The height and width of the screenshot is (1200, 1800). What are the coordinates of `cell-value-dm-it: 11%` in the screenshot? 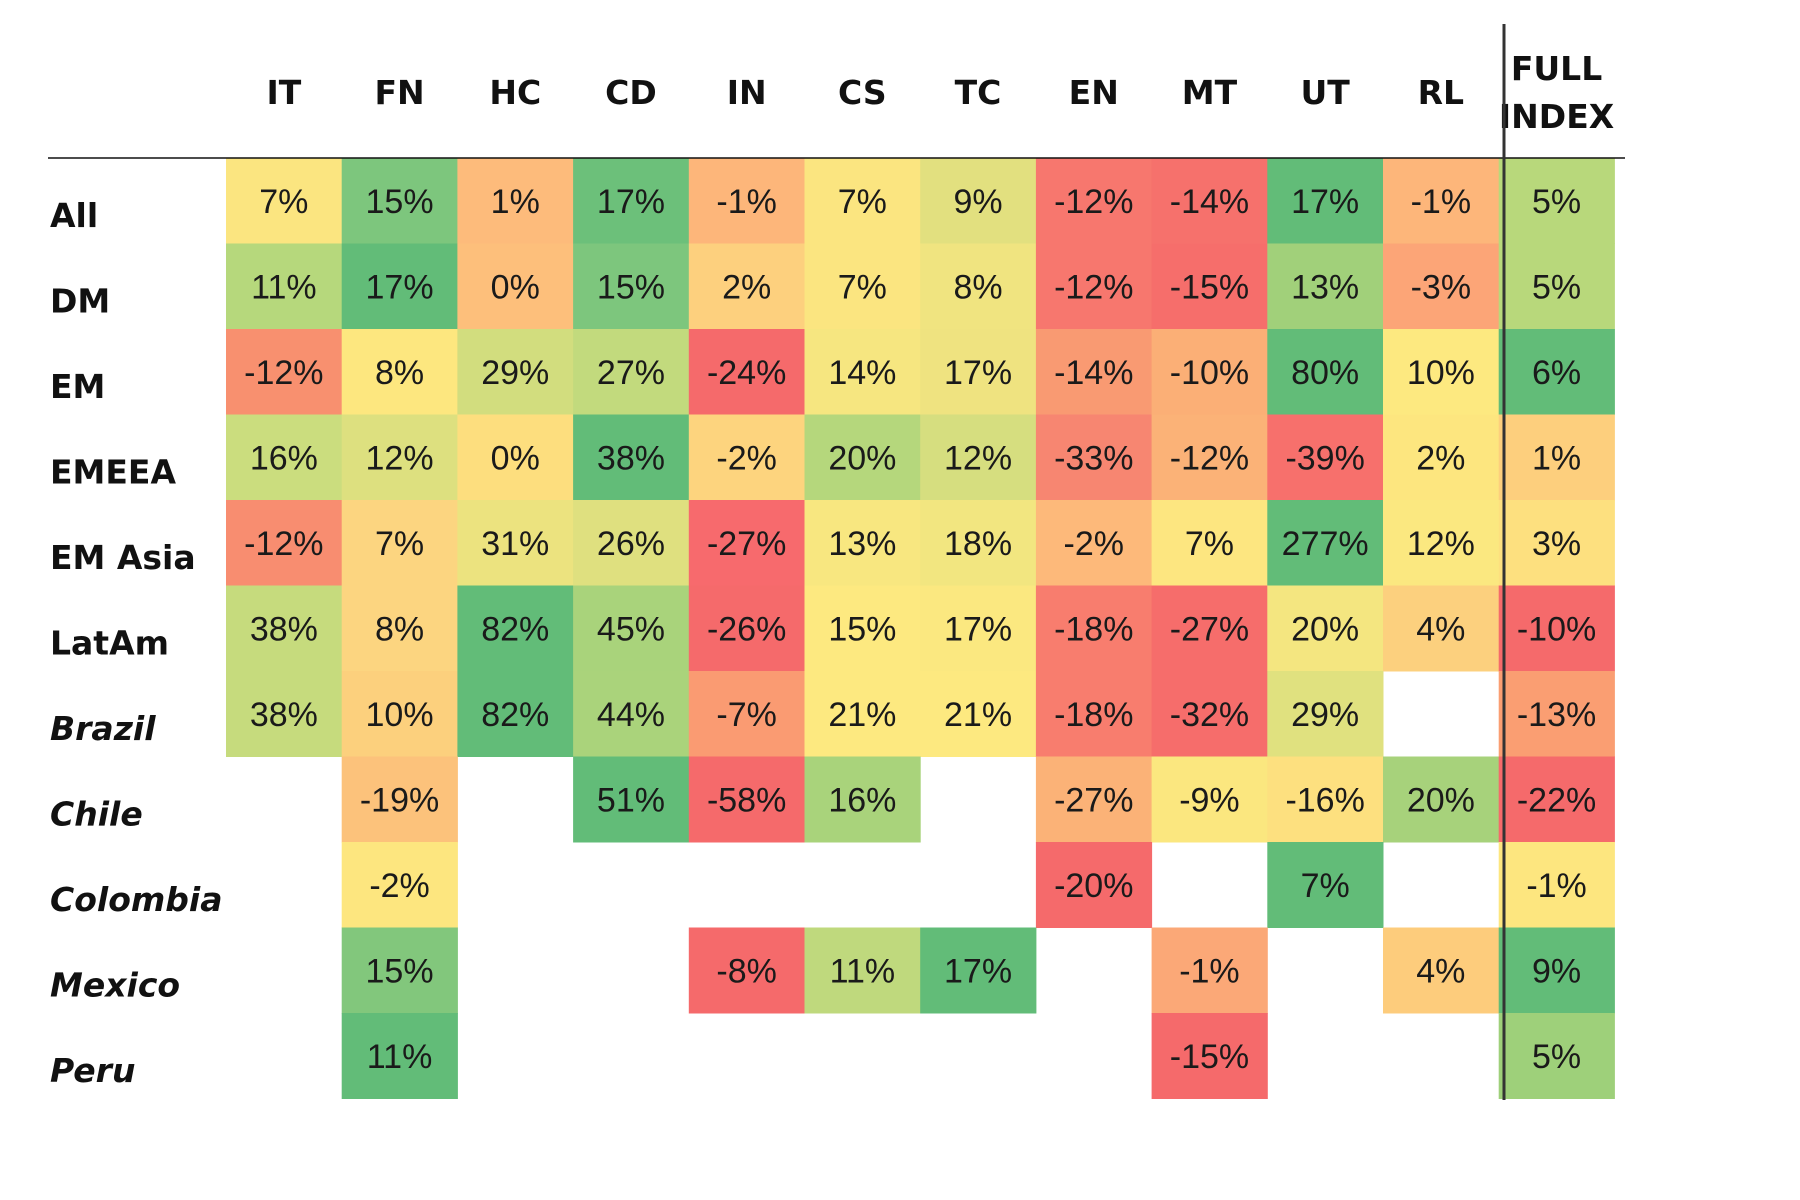 It's located at (284, 287).